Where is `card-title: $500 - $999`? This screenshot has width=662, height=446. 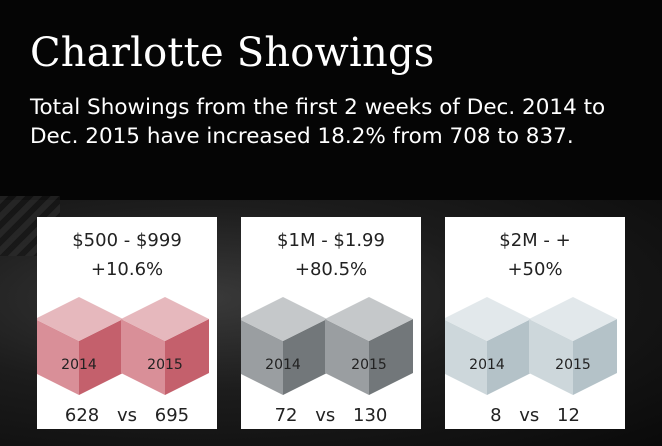
card-title: $500 - $999 is located at coordinates (127, 240).